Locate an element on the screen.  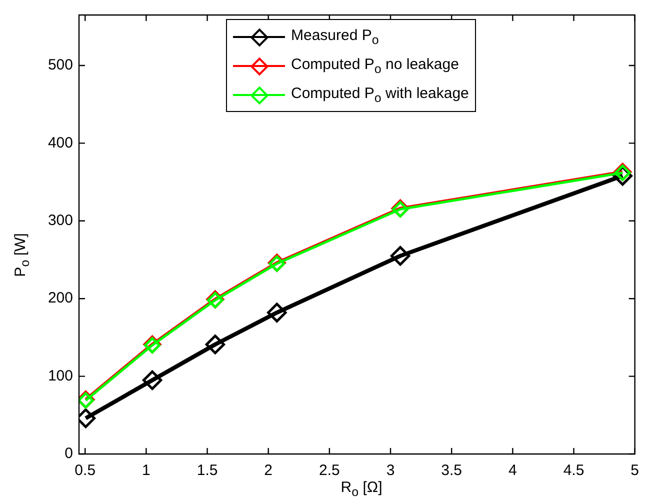
x-tick-label: 4.5 is located at coordinates (573, 471).